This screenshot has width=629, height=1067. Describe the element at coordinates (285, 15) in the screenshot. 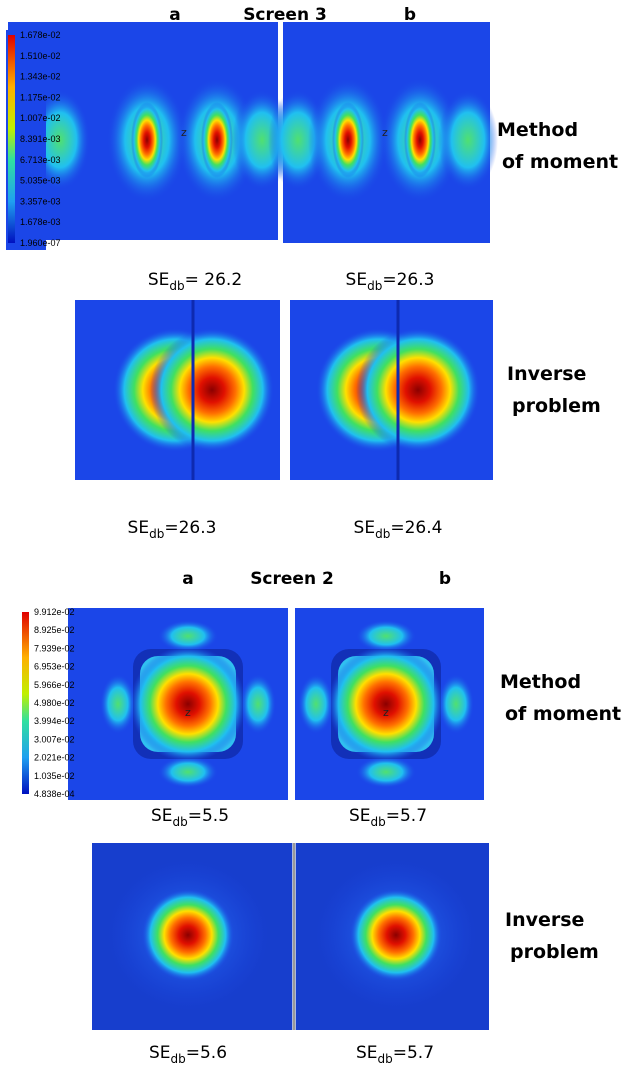

I see `screen-title: Screen 3` at that location.